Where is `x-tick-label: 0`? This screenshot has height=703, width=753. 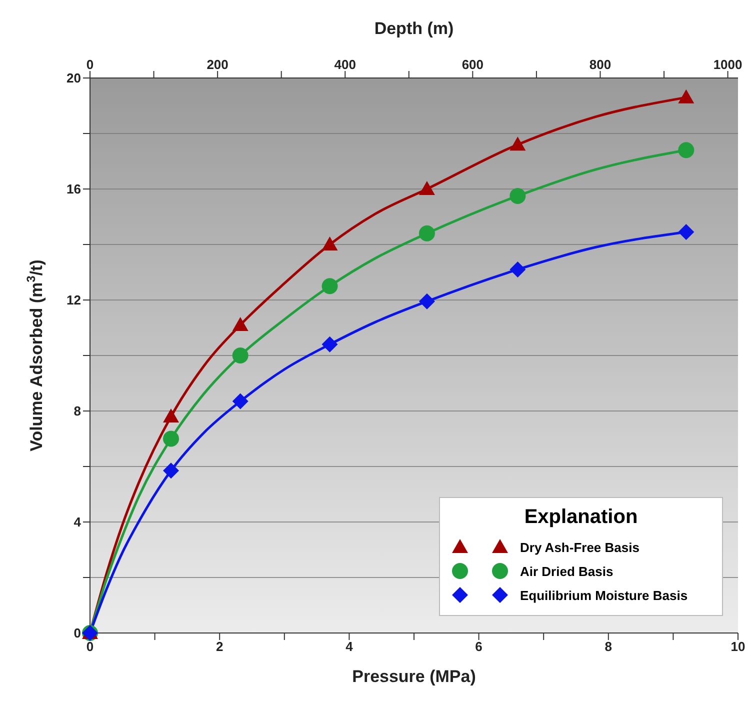 x-tick-label: 0 is located at coordinates (90, 646).